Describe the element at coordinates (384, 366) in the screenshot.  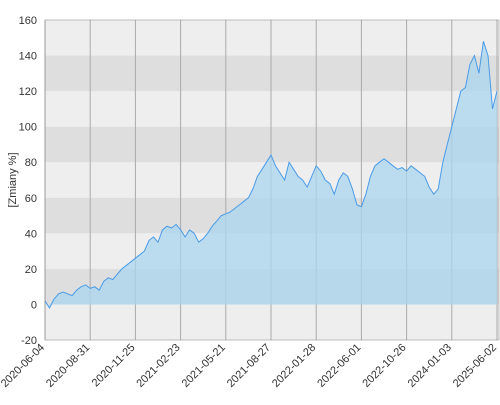
I see `x-tick-label: 2022-10-26` at that location.